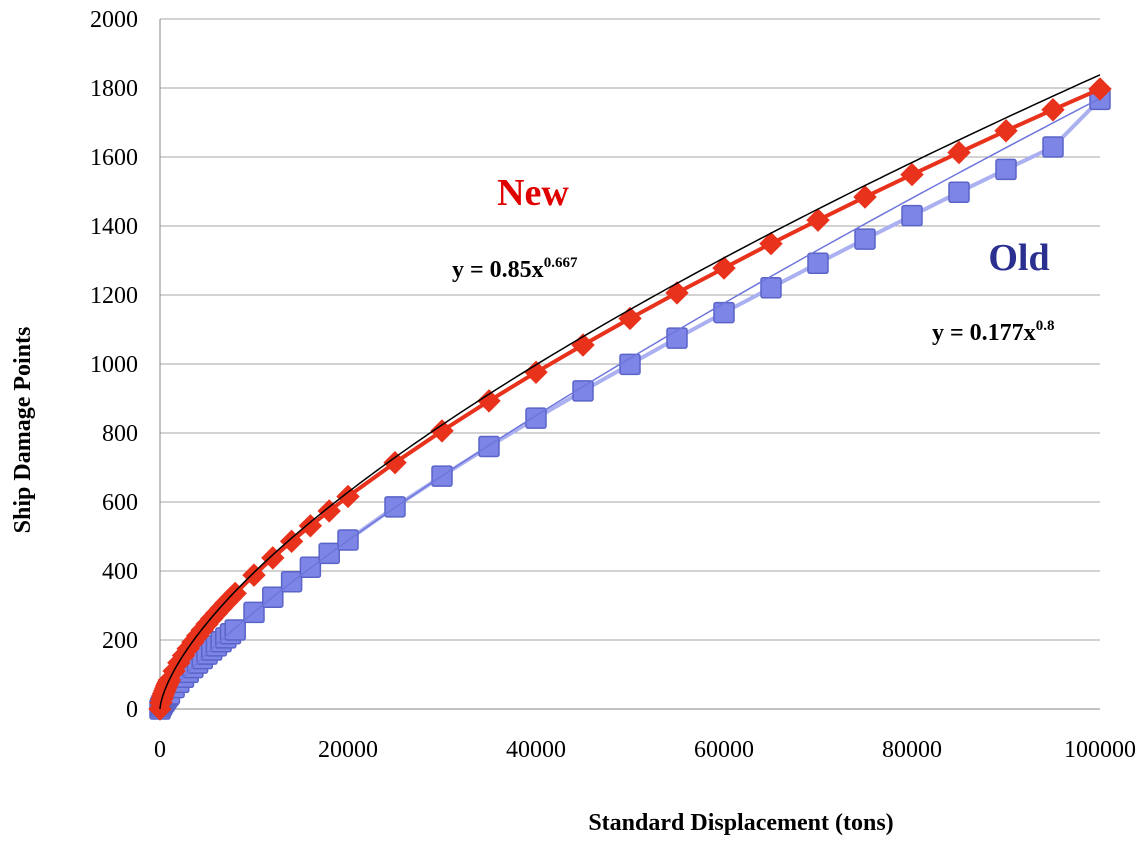 The height and width of the screenshot is (845, 1138). I want to click on equation-new-base: y = 0.85x, so click(498, 270).